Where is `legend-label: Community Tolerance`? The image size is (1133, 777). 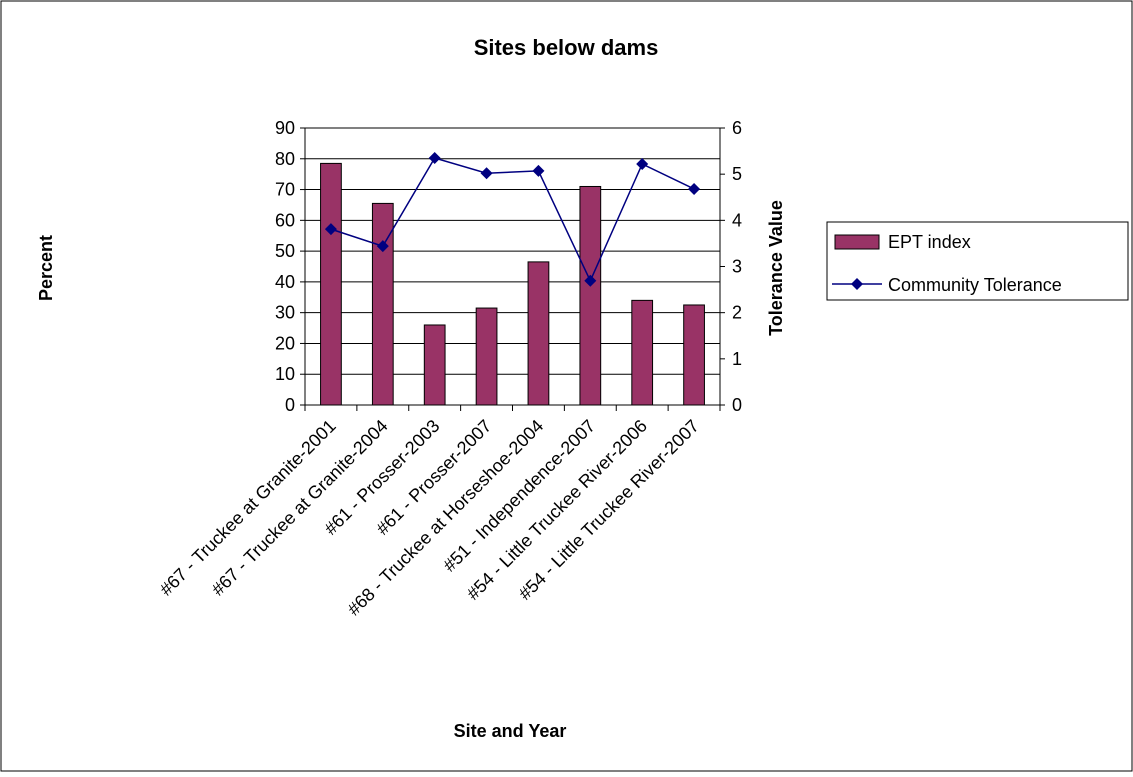
legend-label: Community Tolerance is located at coordinates (975, 285).